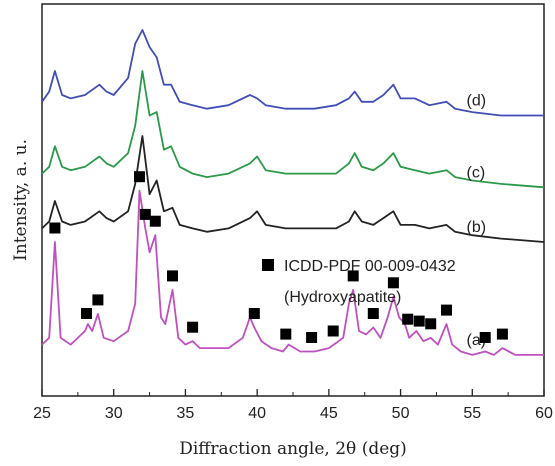 The height and width of the screenshot is (466, 555). What do you see at coordinates (370, 266) in the screenshot?
I see `legend-line-1: ICDD-PDF 00-009-0432` at bounding box center [370, 266].